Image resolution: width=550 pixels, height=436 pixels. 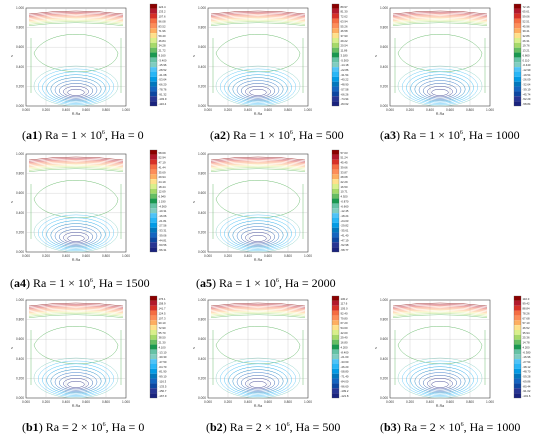 I want to click on legend-label: -59.28, so click(x=527, y=377).